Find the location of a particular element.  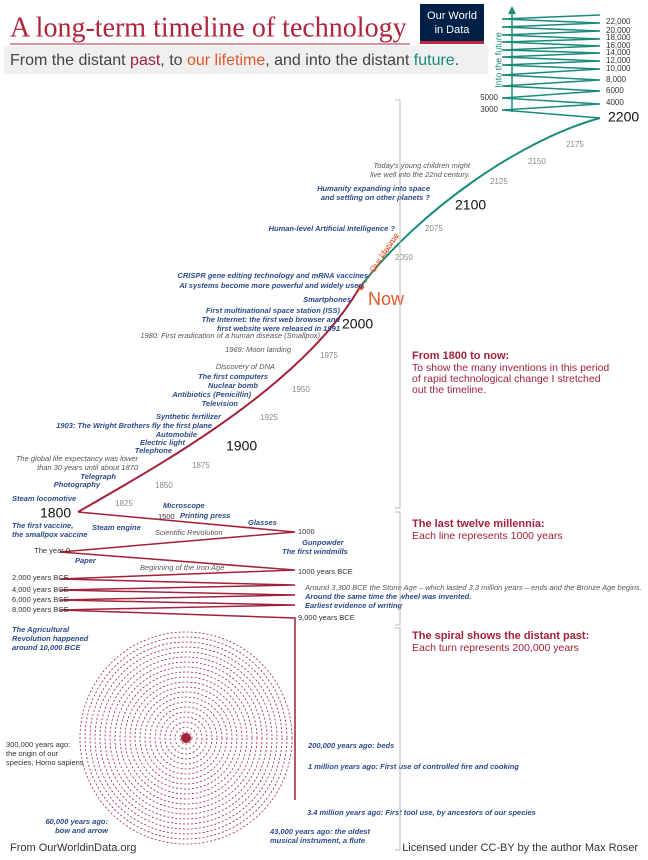

year-label: 1975 is located at coordinates (329, 355).